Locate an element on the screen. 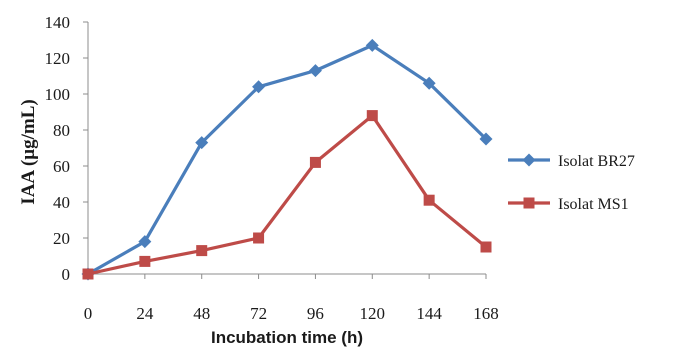 The height and width of the screenshot is (350, 678). legend-item: Isolat MS1 is located at coordinates (568, 204).